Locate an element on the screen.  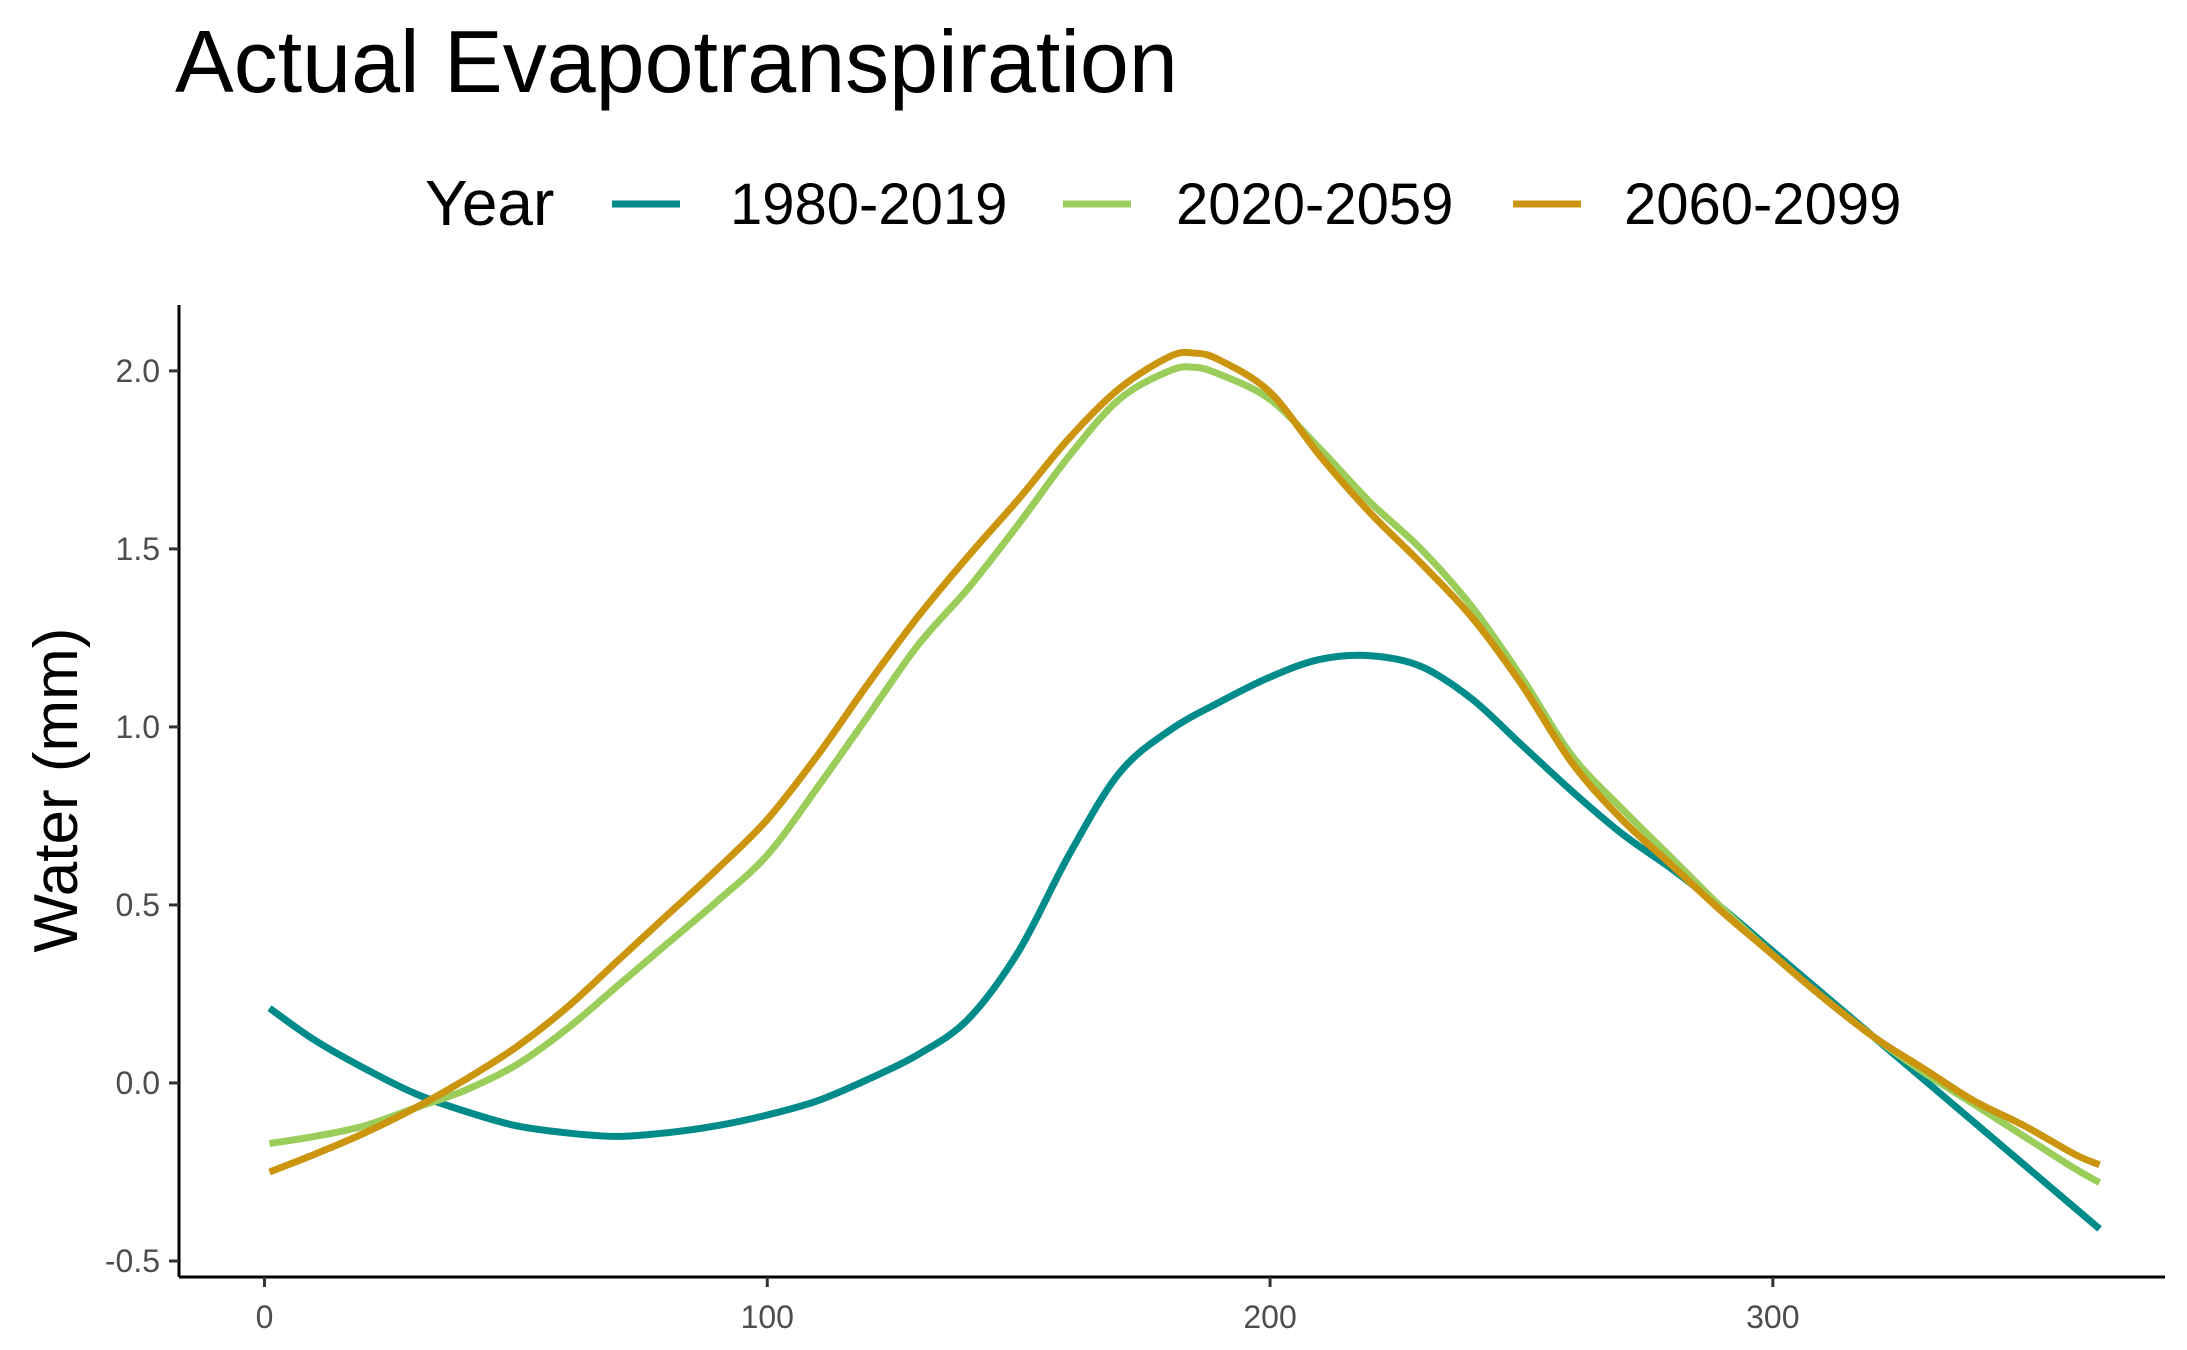
legend-label: 2060-2099 is located at coordinates (1762, 204).